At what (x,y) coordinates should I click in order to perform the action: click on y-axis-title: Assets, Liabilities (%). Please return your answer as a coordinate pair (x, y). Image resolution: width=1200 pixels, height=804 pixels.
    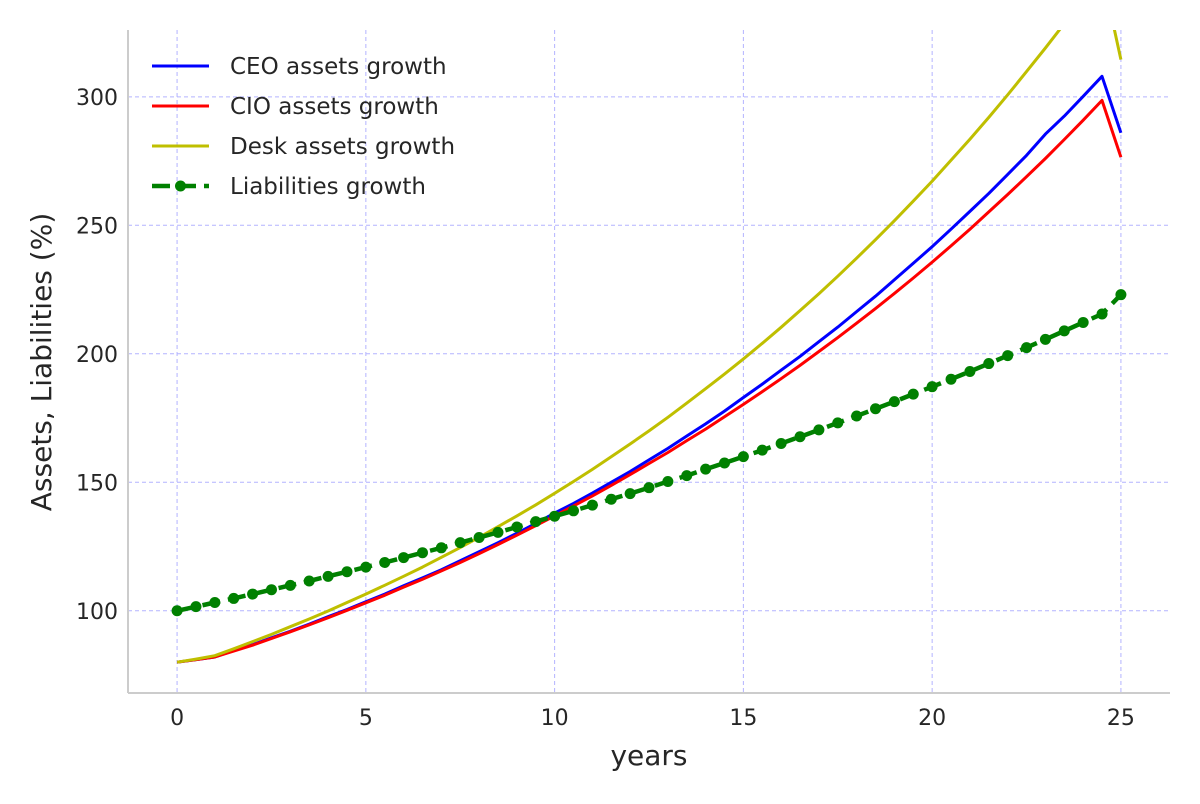
    Looking at the image, I should click on (41, 362).